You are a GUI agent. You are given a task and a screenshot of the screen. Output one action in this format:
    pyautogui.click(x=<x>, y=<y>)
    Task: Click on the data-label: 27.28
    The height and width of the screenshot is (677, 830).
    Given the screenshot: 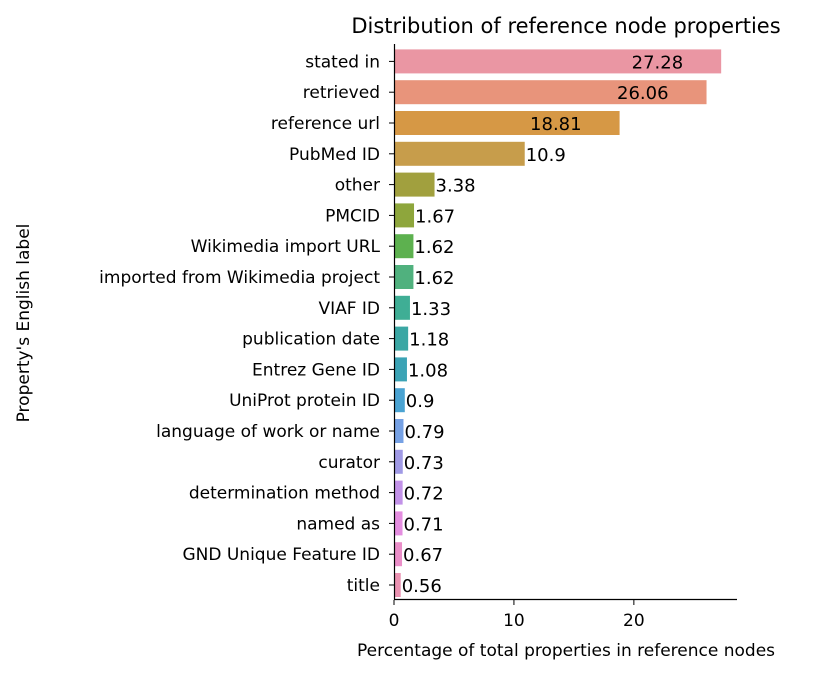 What is the action you would take?
    pyautogui.click(x=658, y=62)
    